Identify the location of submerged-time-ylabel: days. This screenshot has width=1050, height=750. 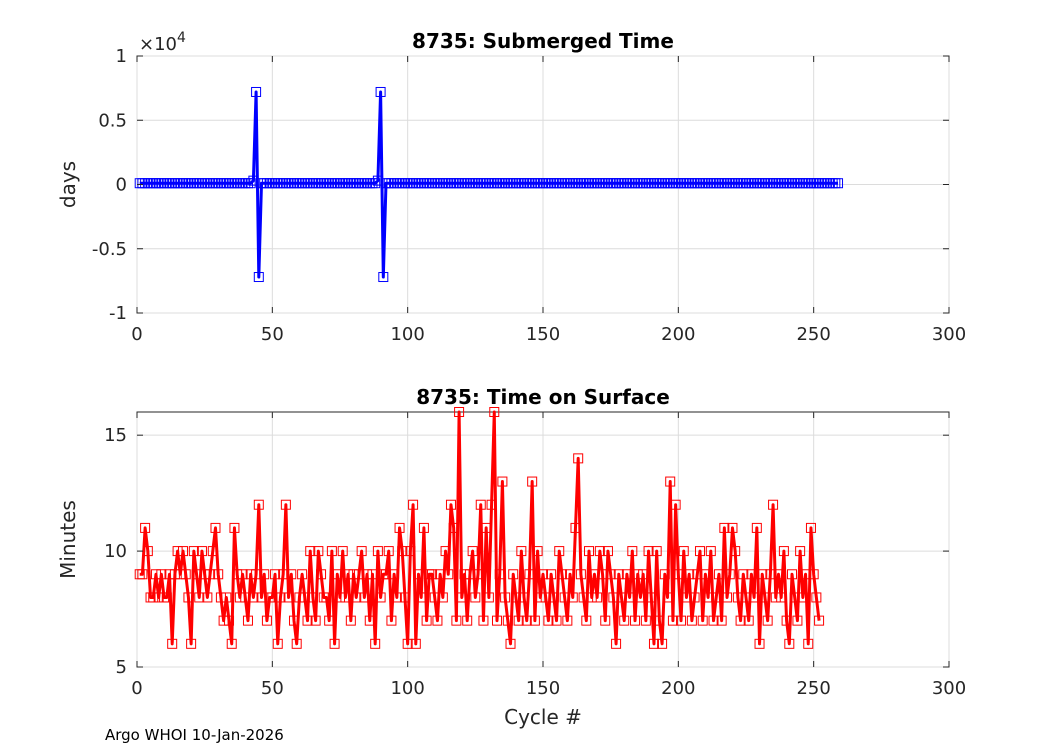
(68, 184).